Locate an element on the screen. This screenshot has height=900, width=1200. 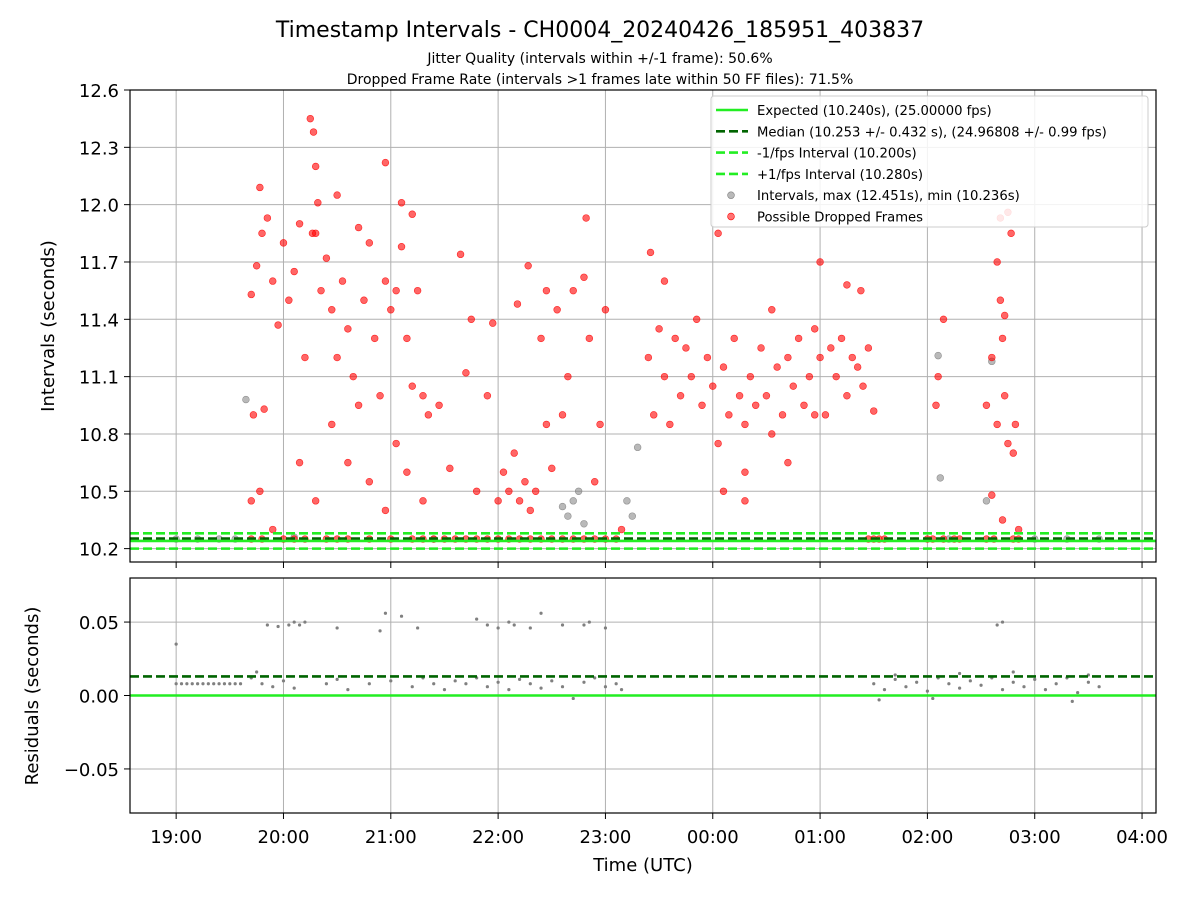
legend-label: +1/fps Interval (10.280s) is located at coordinates (840, 175).